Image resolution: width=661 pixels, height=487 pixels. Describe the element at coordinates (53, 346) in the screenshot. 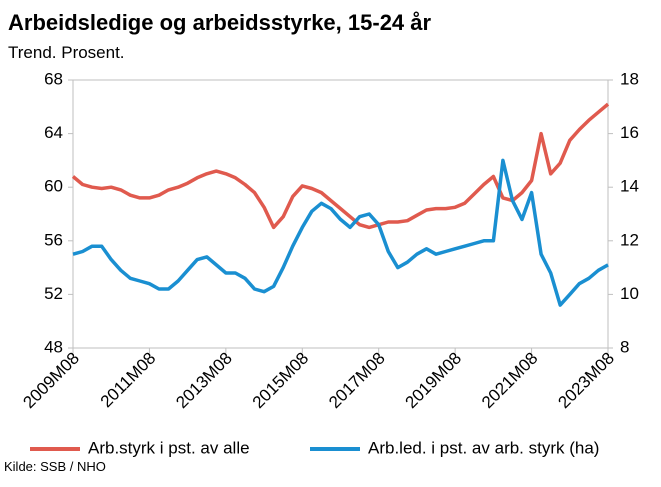

I see `y-tick-label: 48` at that location.